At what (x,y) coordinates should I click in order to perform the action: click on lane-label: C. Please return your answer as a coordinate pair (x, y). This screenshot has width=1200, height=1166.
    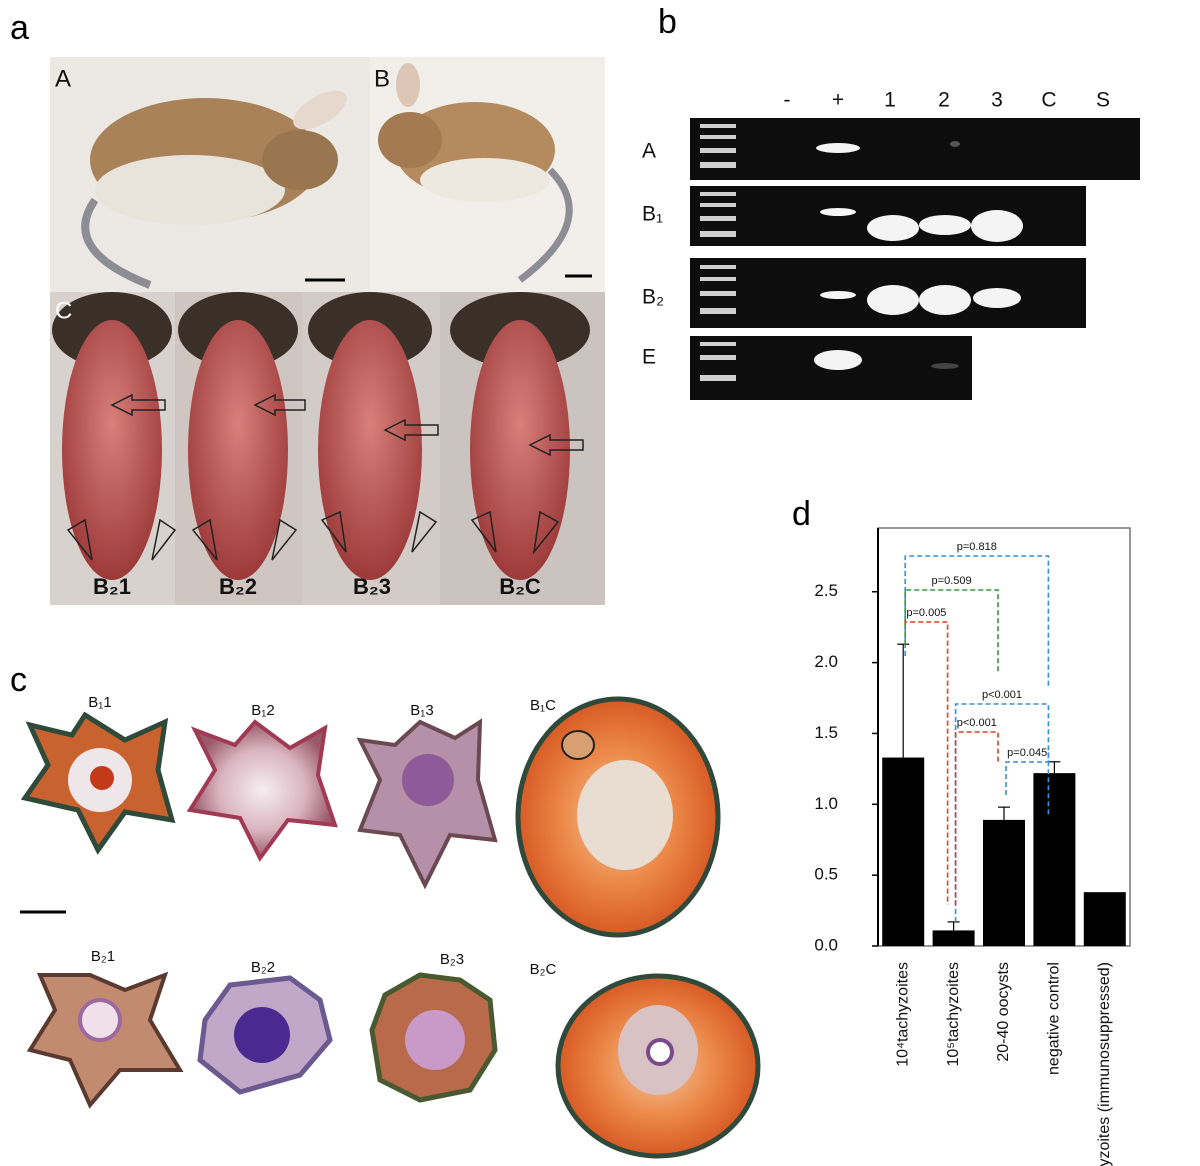
    Looking at the image, I should click on (1048, 100).